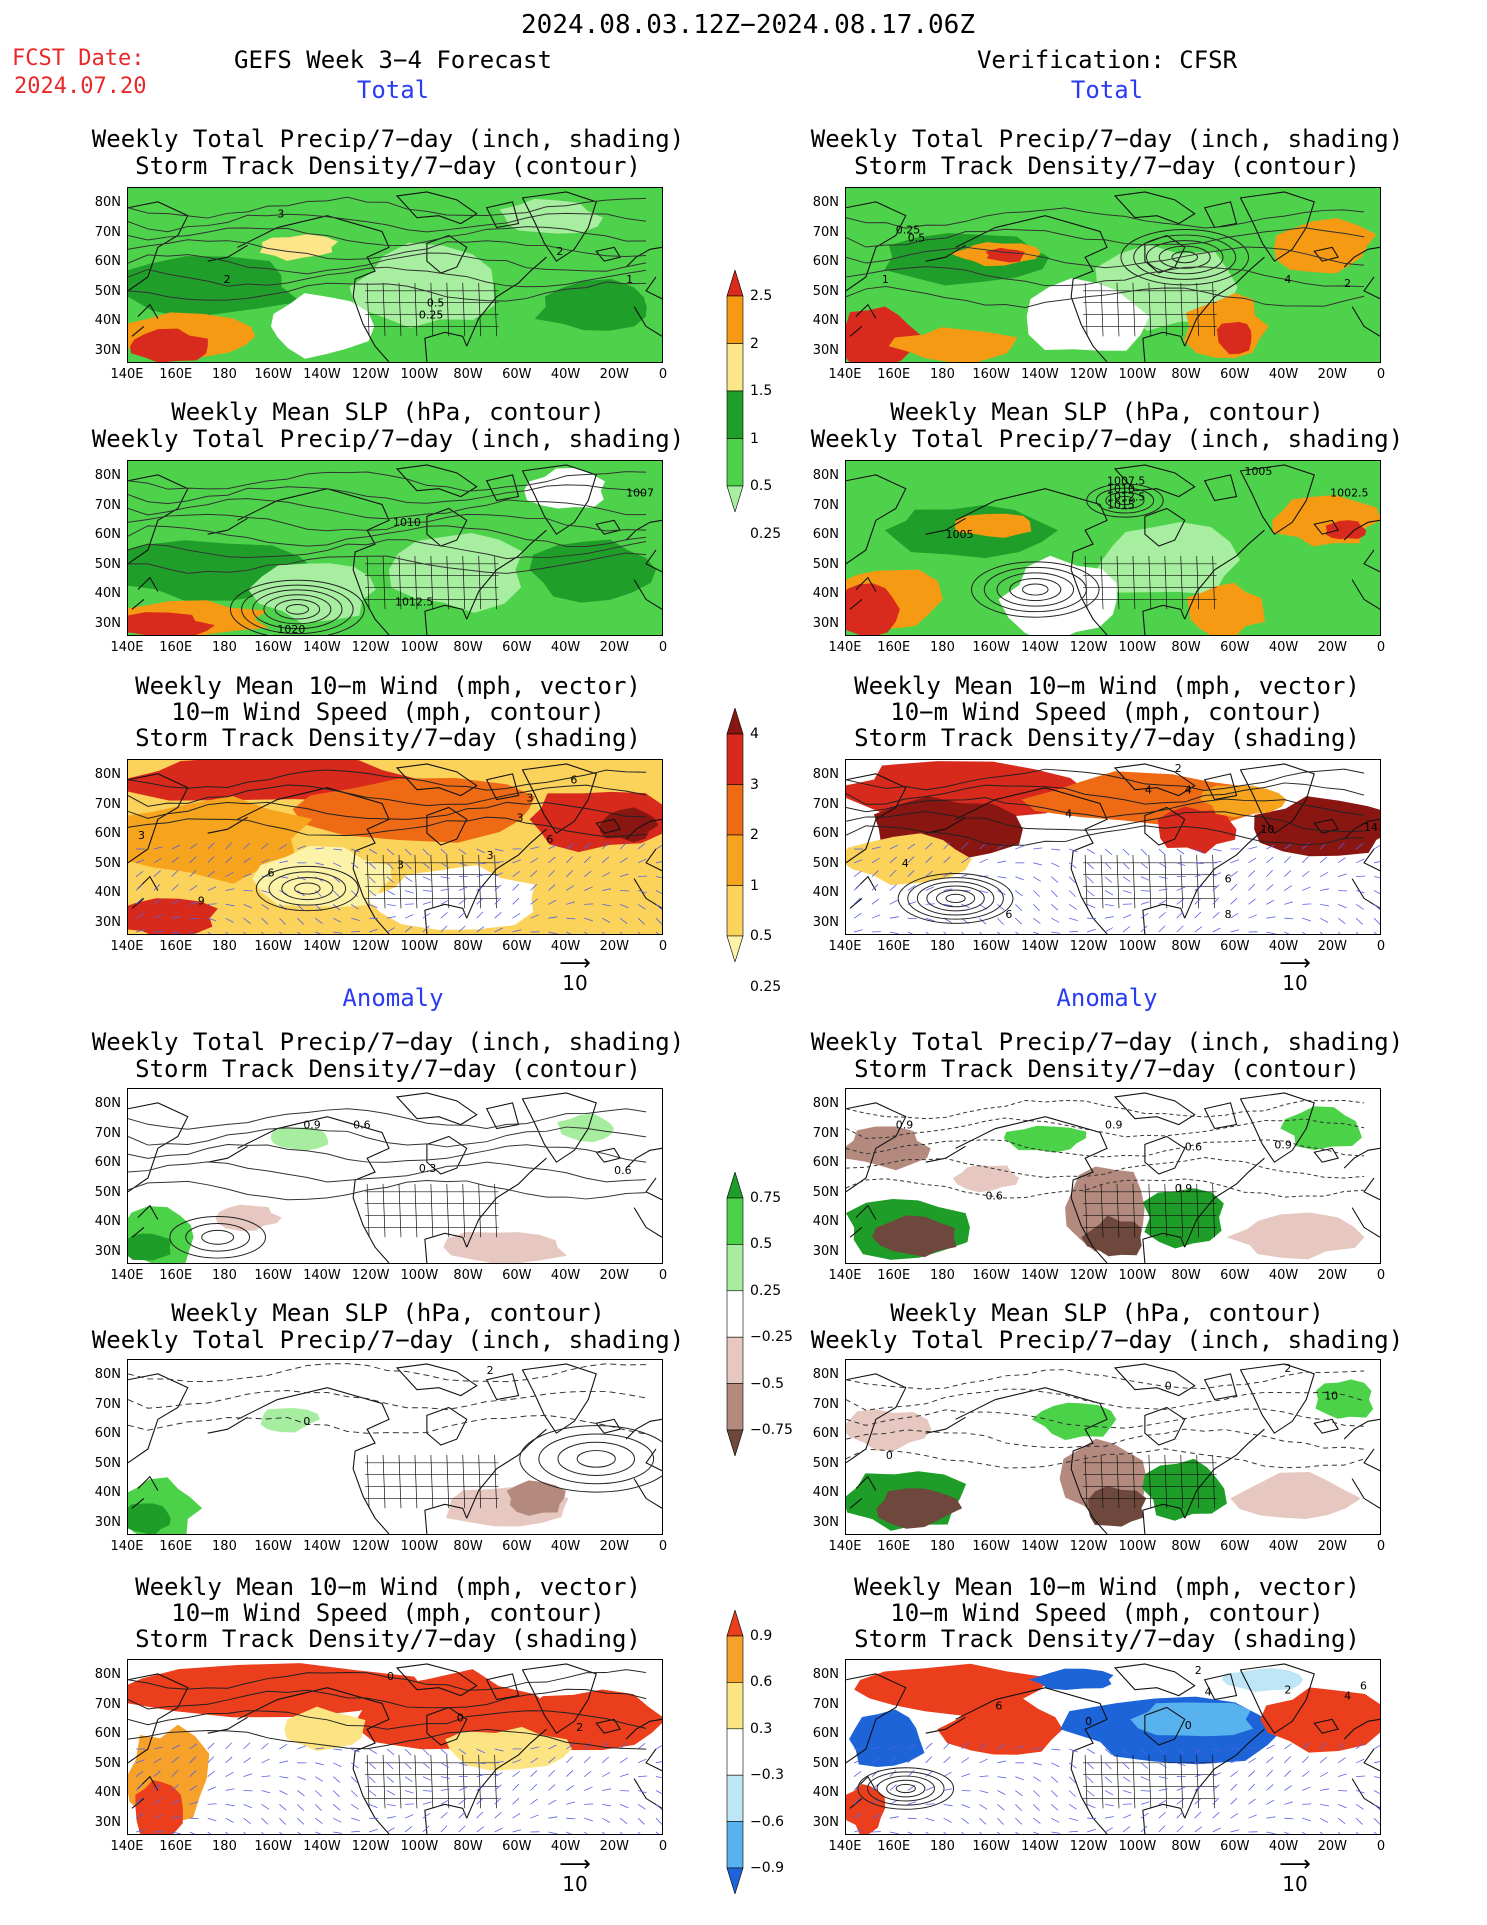  I want to click on contour-label: 1012.5, so click(1126, 497).